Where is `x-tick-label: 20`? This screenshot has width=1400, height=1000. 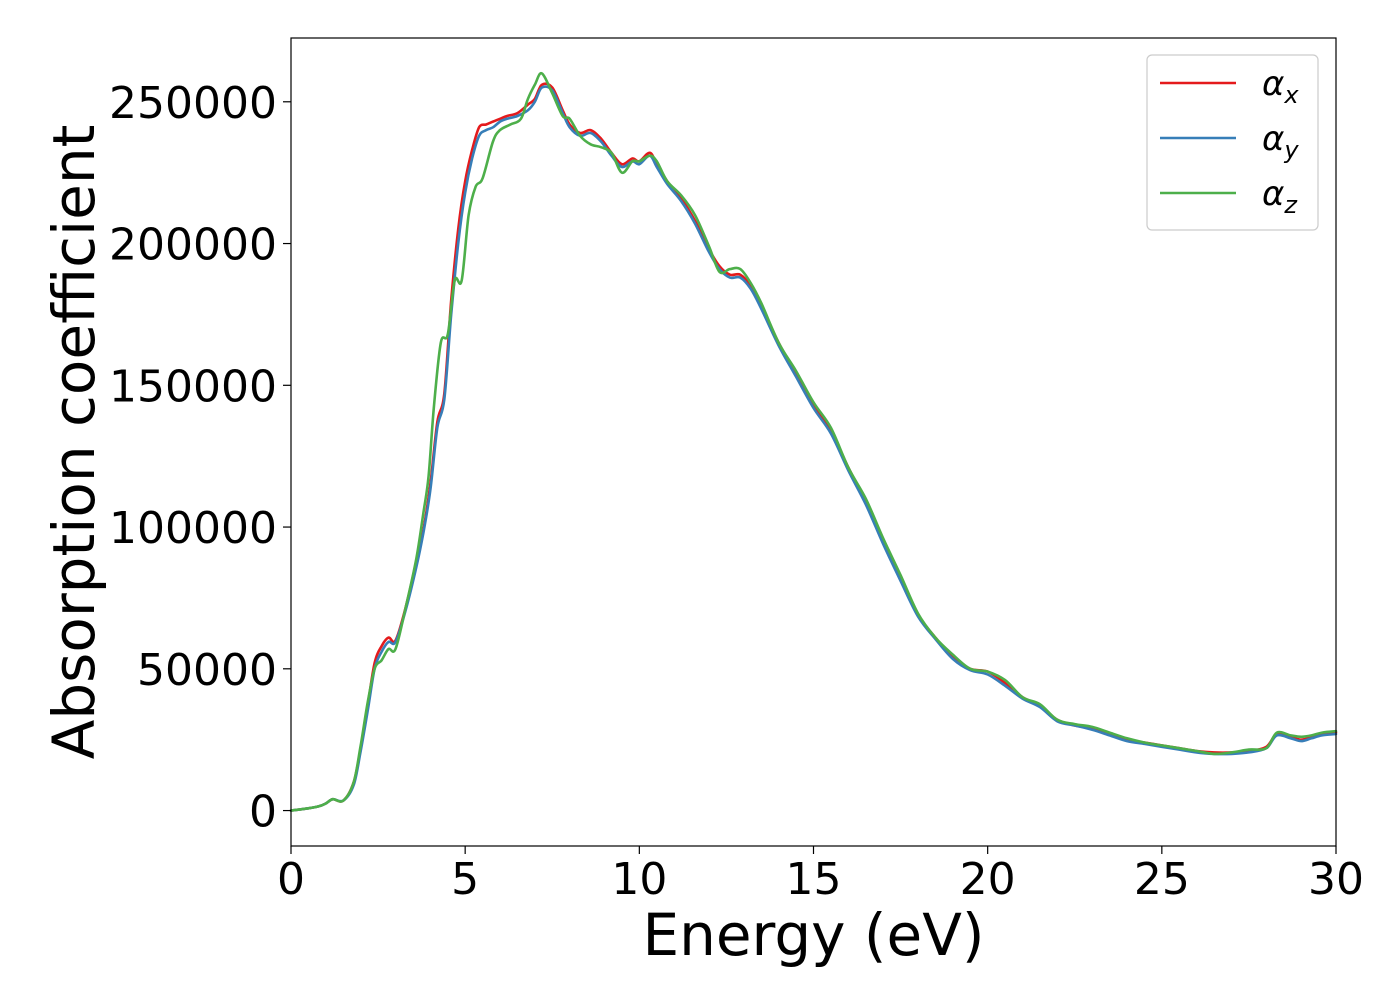
x-tick-label: 20 is located at coordinates (988, 879).